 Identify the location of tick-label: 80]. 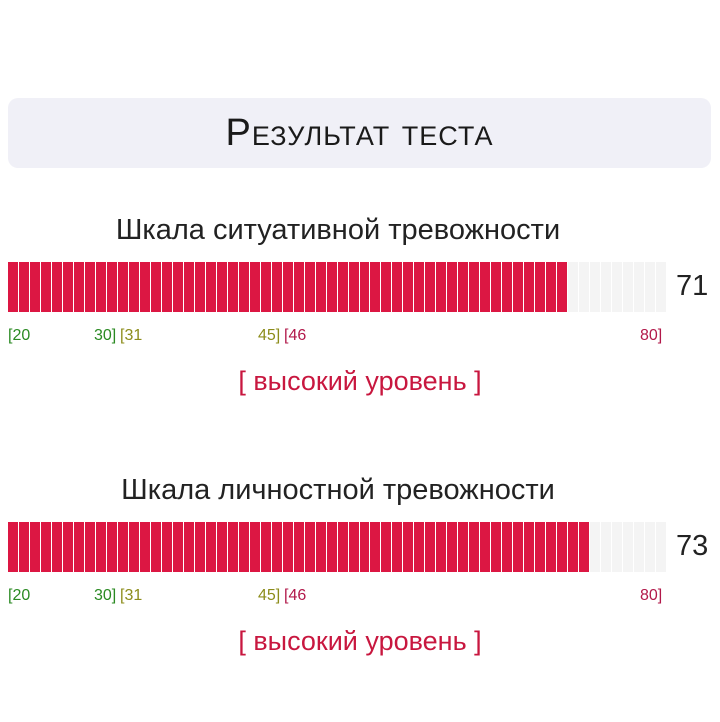
(651, 335).